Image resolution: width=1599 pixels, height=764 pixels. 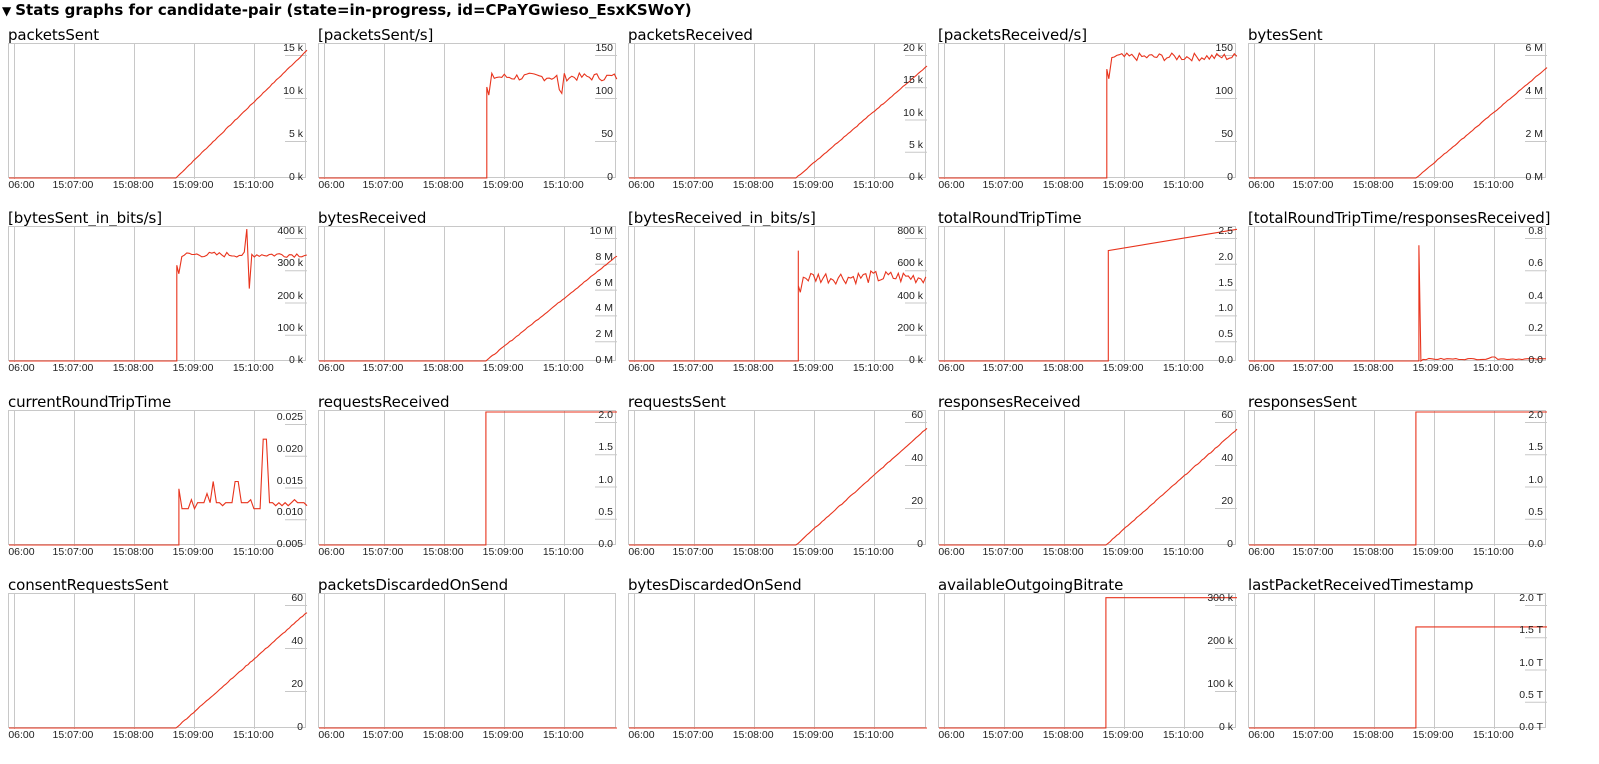 What do you see at coordinates (1302, 402) in the screenshot?
I see `chart-title: responsesSent` at bounding box center [1302, 402].